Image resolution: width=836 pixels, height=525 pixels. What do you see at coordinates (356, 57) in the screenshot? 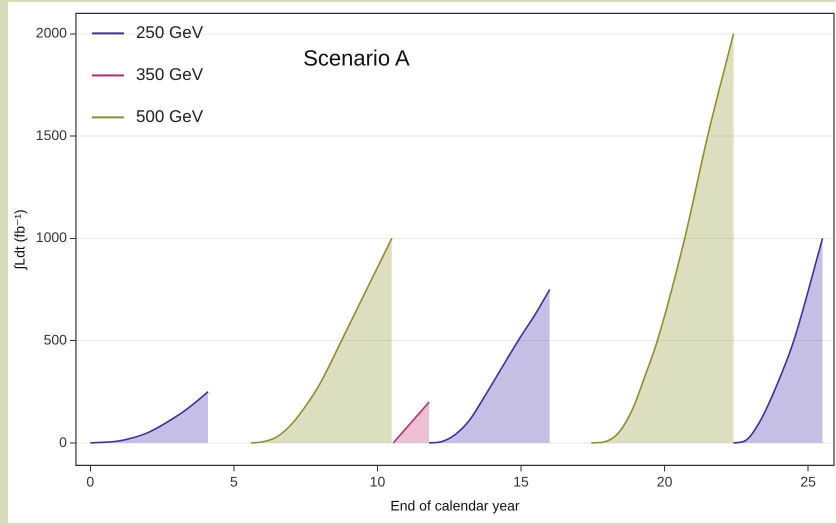
I see `text: Scenario A` at bounding box center [356, 57].